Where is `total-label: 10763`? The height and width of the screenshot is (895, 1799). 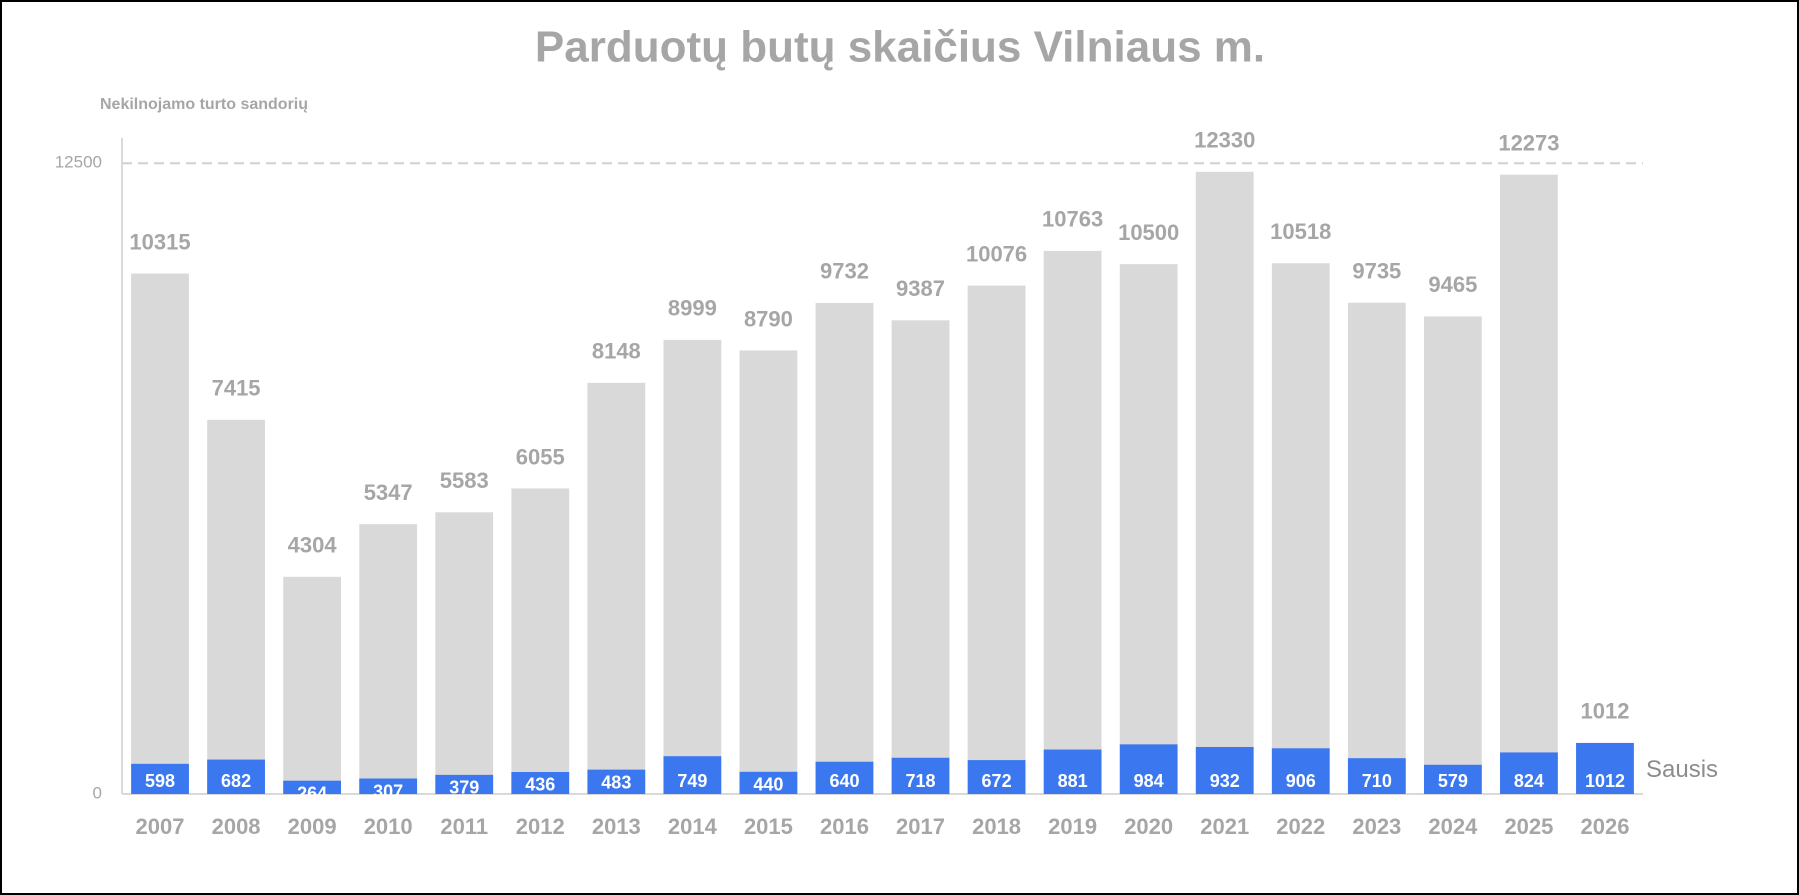
total-label: 10763 is located at coordinates (1072, 219).